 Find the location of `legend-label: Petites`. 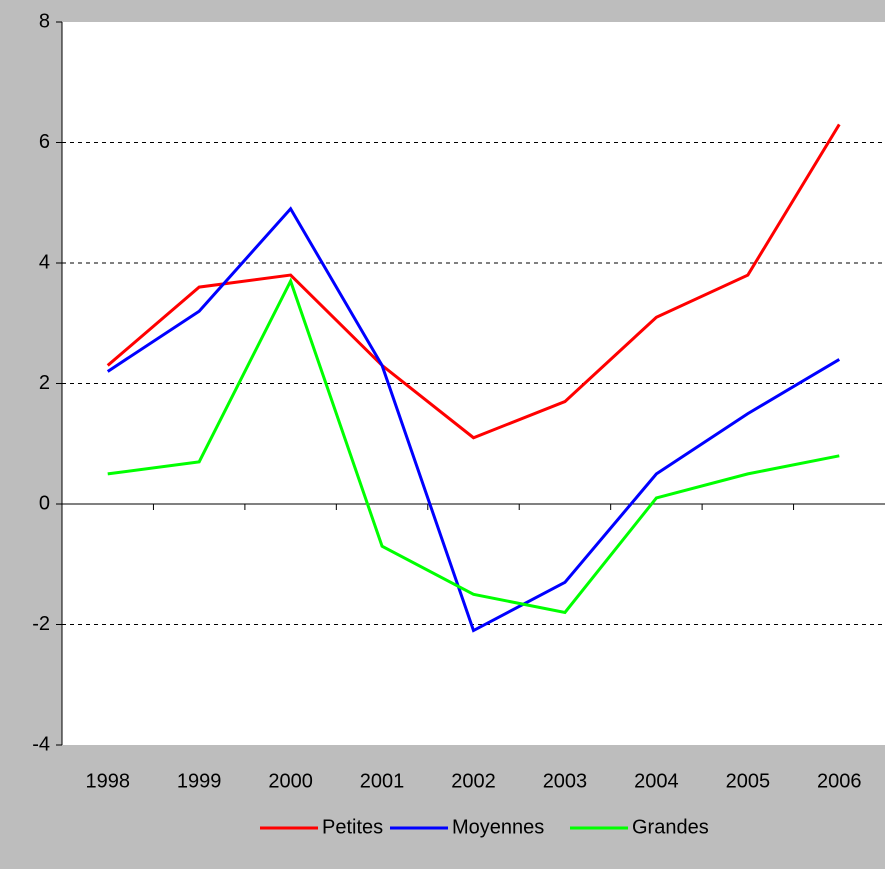

legend-label: Petites is located at coordinates (352, 827).